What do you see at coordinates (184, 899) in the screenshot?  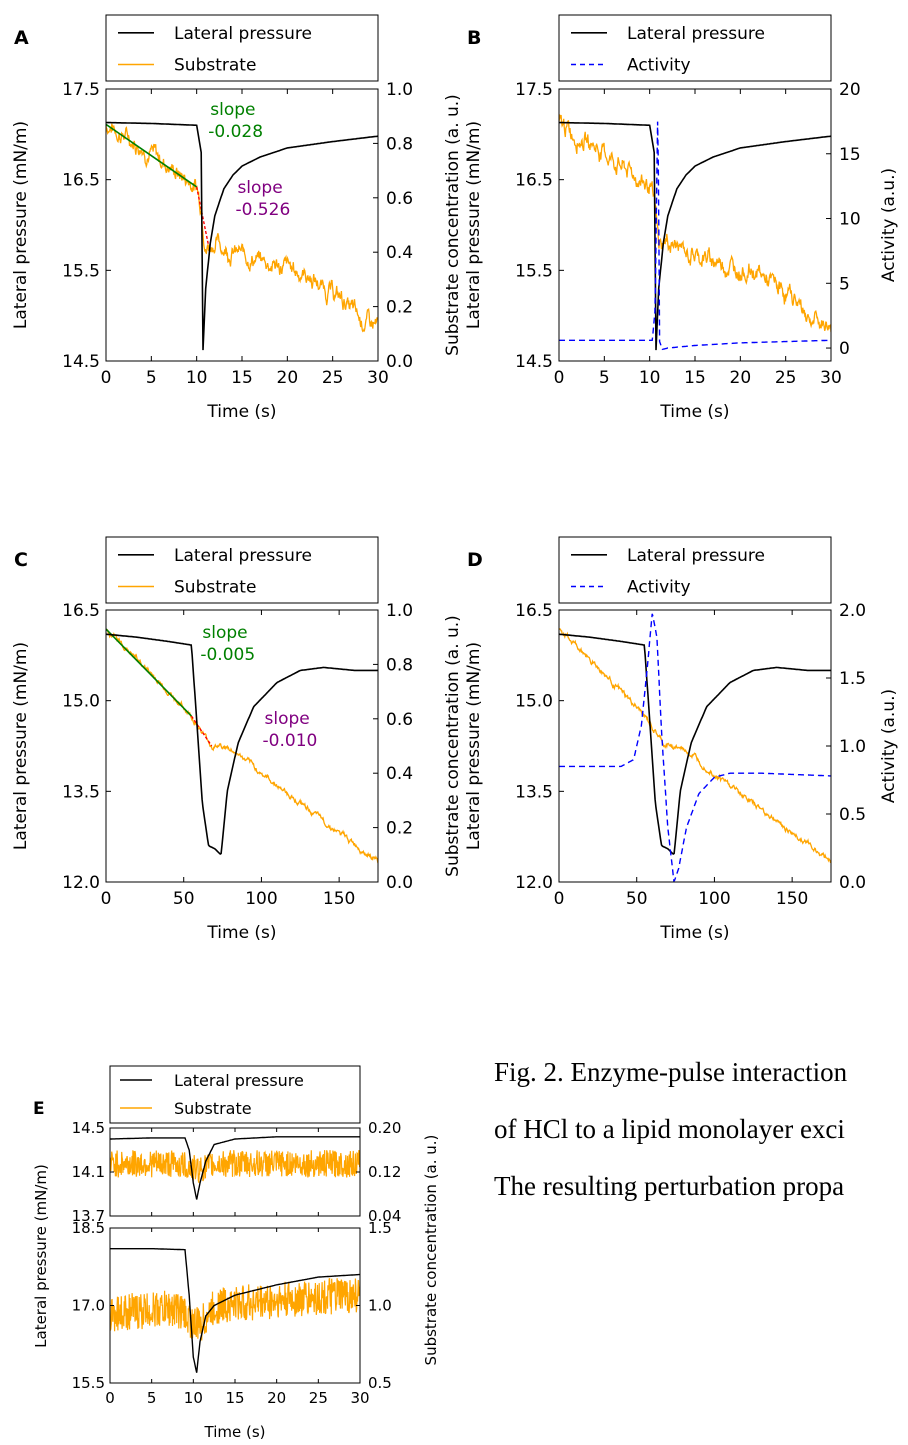 I see `x-tick-label: 50` at bounding box center [184, 899].